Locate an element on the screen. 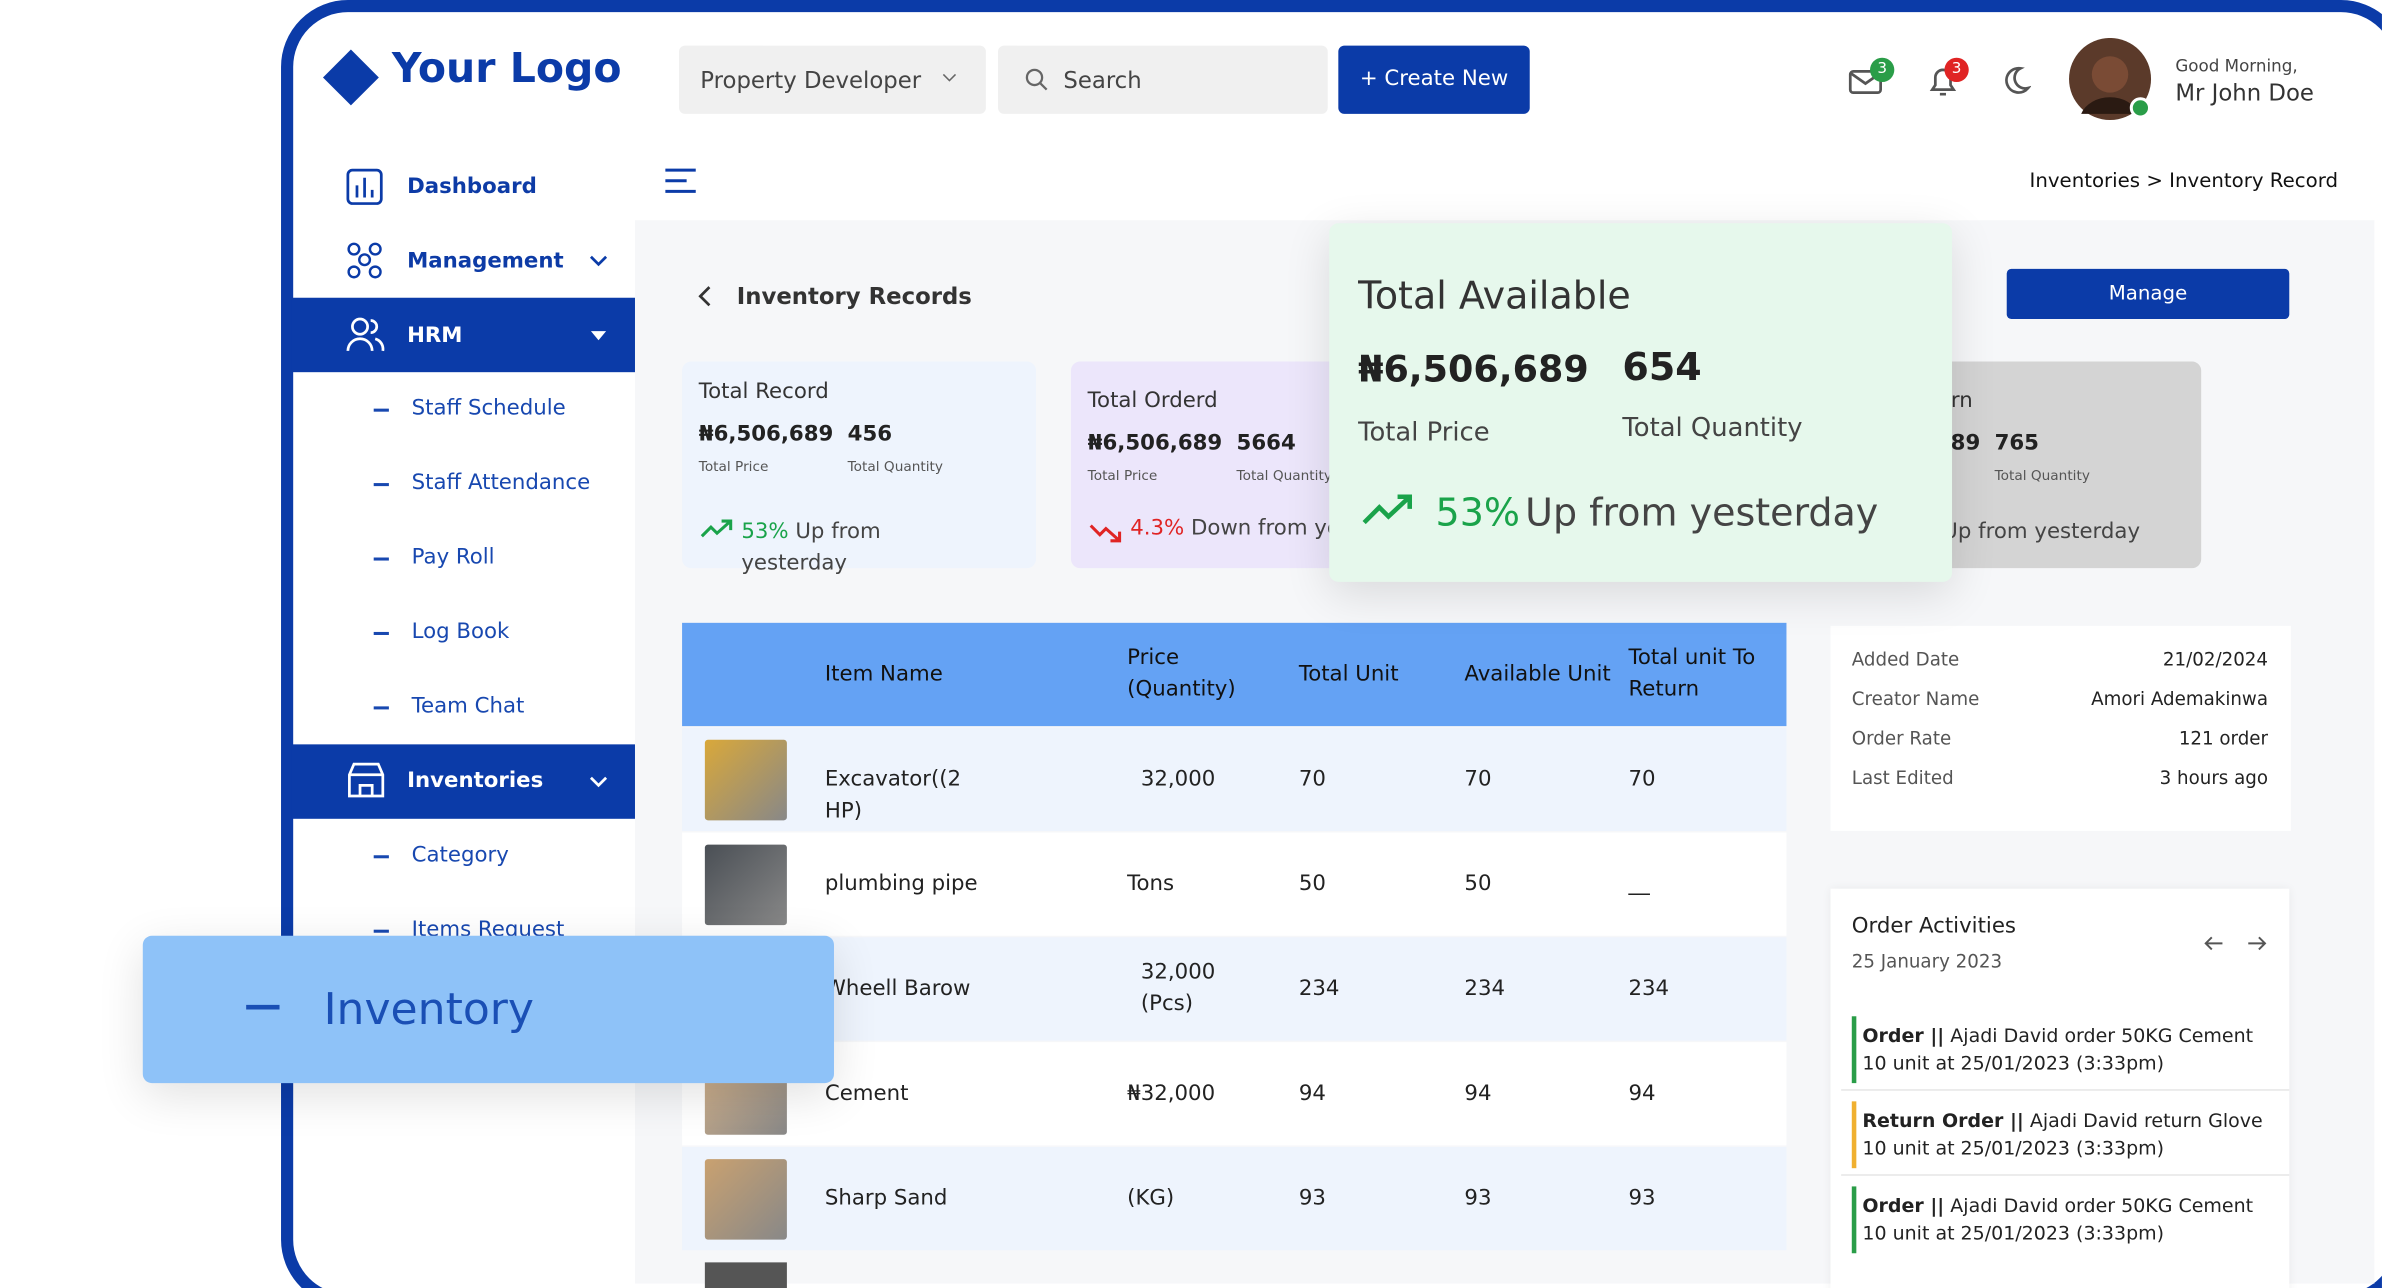 This screenshot has width=2382, height=1288. activities-panel is located at coordinates (2060, 1088).